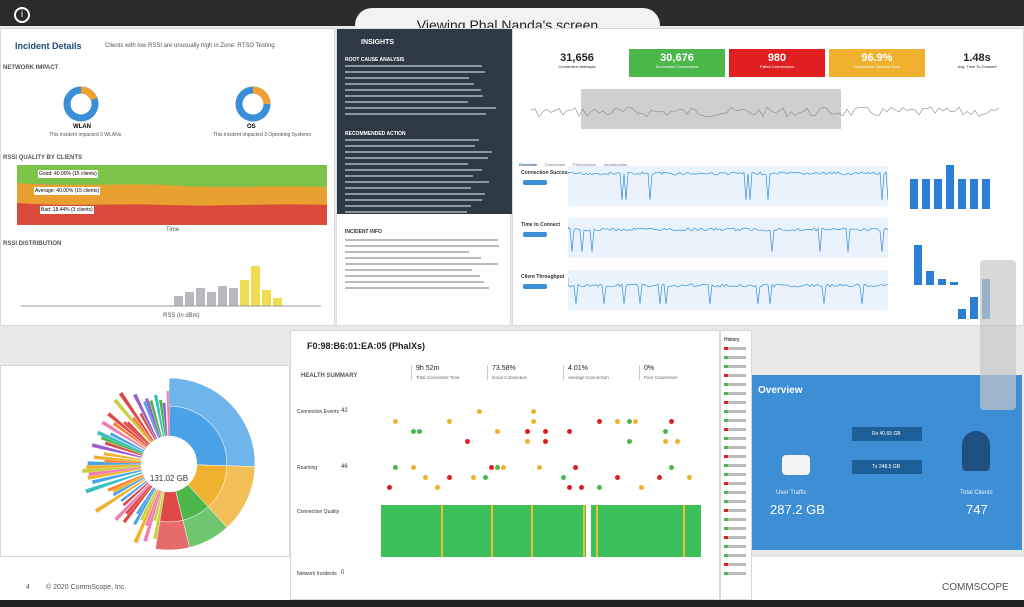  I want to click on row-label: Client Throughput, so click(543, 277).